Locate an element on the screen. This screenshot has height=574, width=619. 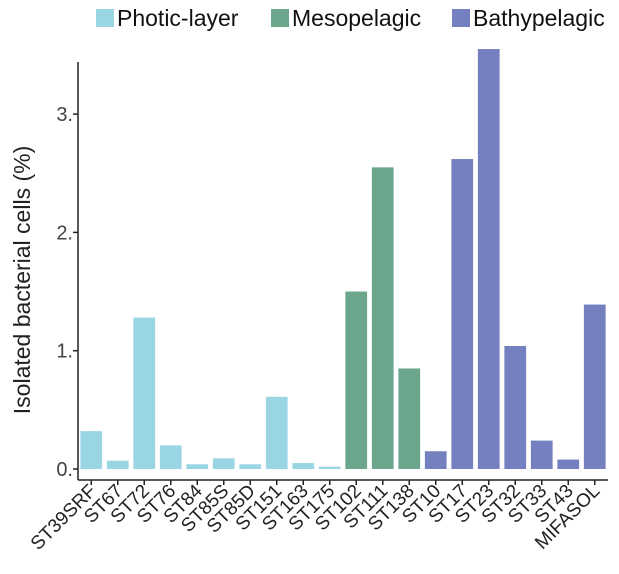
legend-label-bathypelagic: Bathypelagic is located at coordinates (539, 18).